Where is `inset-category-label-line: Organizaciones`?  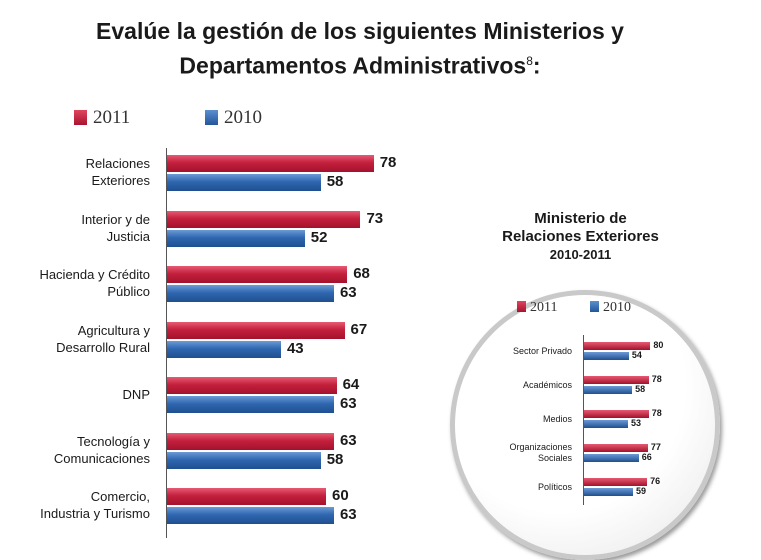
inset-category-label-line: Organizaciones is located at coordinates (540, 447).